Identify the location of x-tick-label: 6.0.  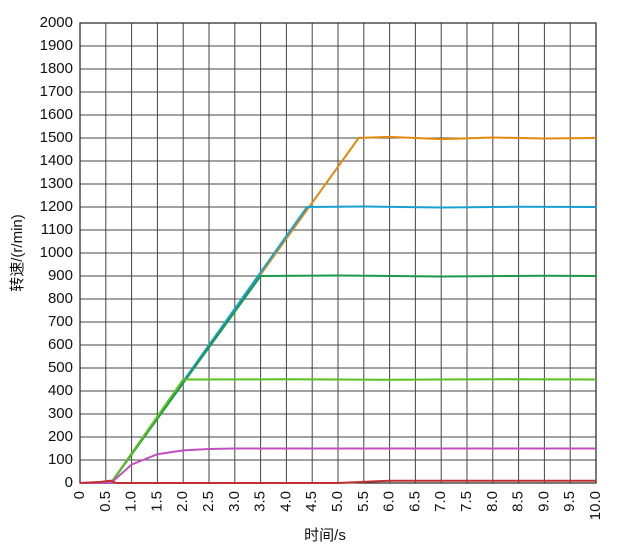
(389, 501).